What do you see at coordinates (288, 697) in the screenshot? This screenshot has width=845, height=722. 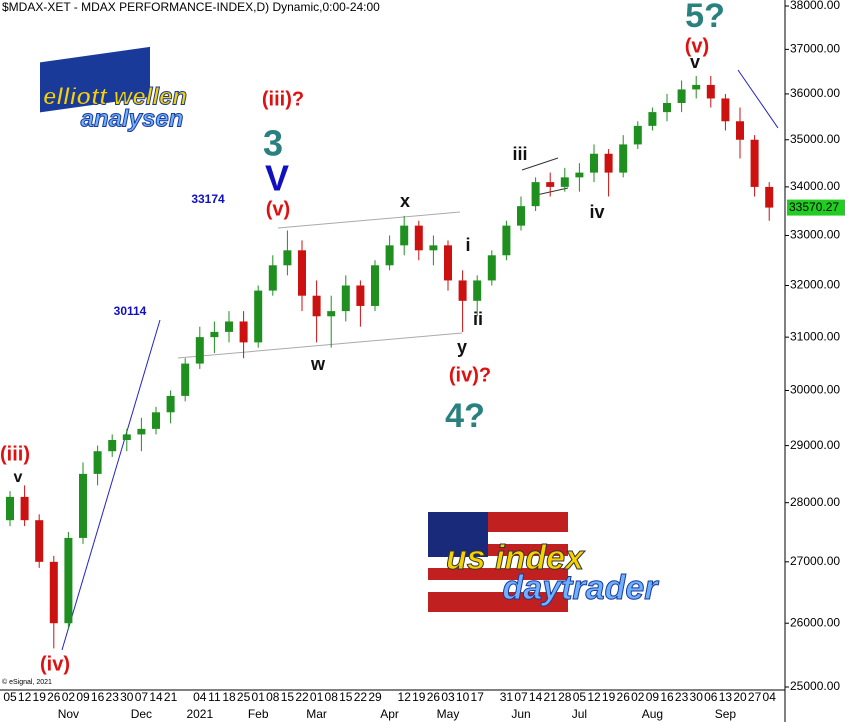 I see `x-tick-label: 15` at bounding box center [288, 697].